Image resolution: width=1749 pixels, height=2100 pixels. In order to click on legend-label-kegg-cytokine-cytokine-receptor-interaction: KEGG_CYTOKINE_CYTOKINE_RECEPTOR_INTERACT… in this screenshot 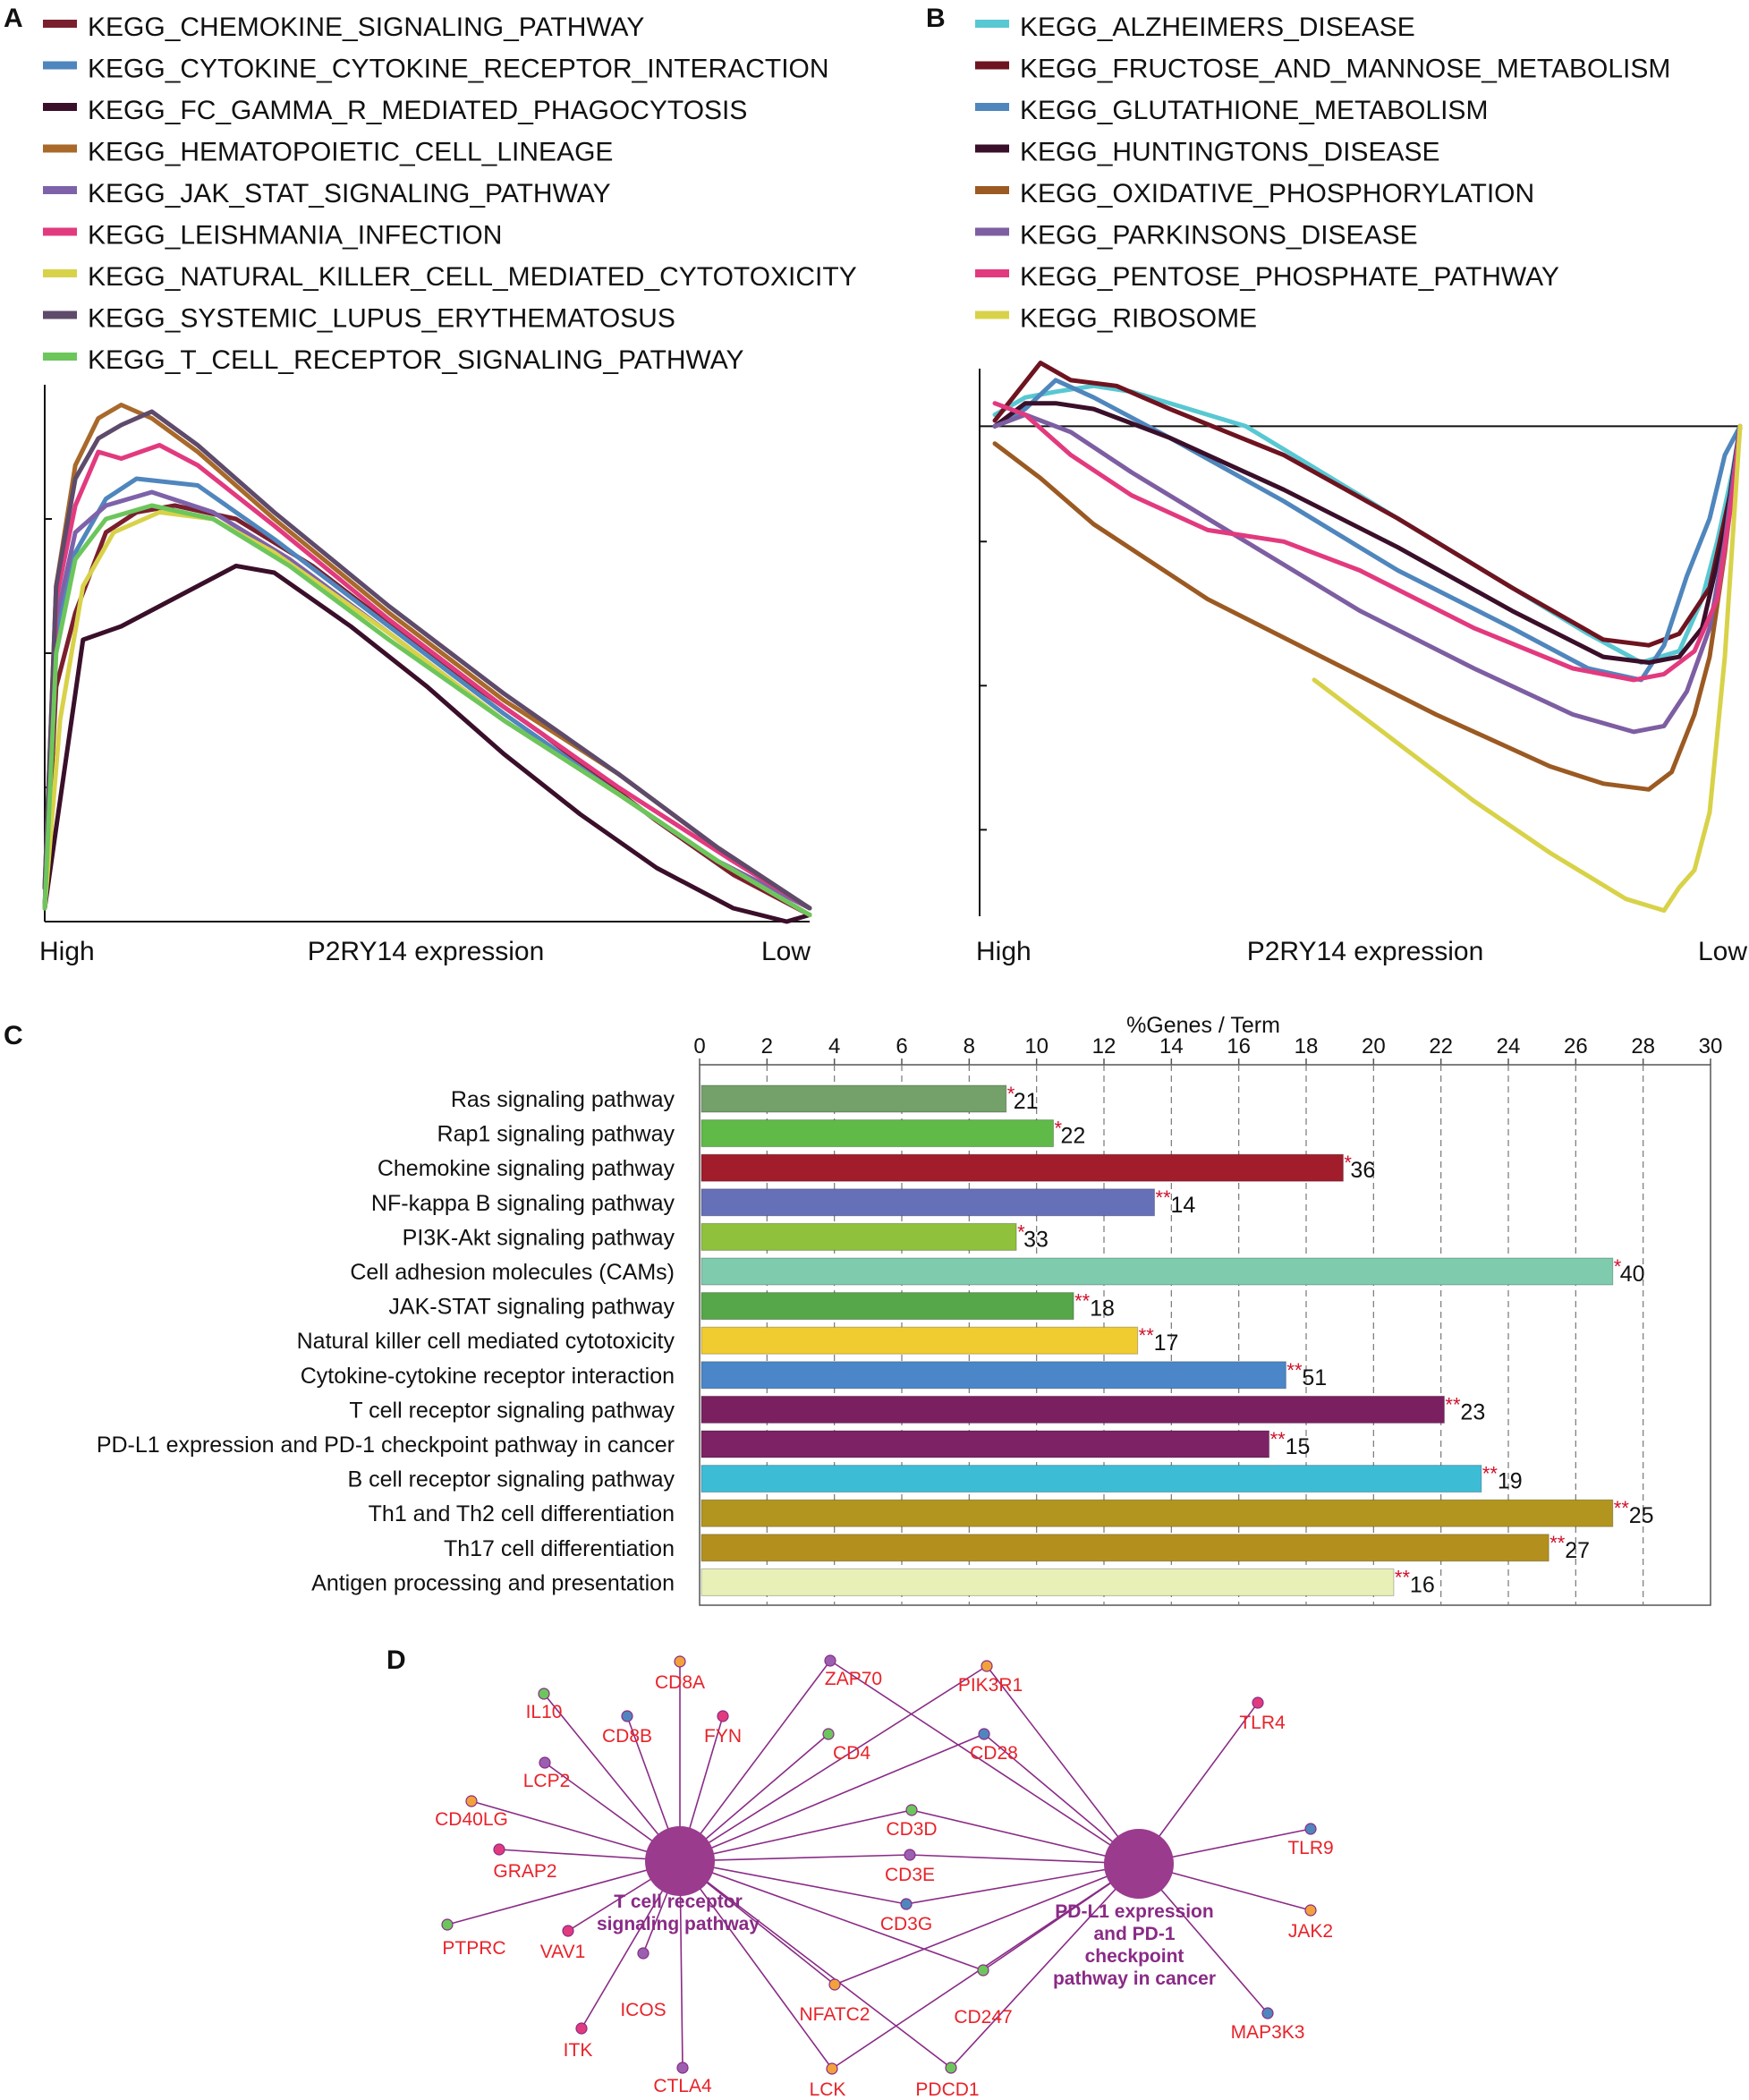, I will do `click(459, 69)`.